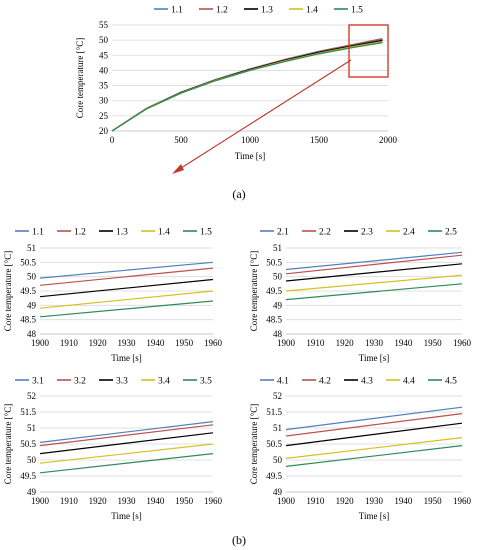 This screenshot has height=550, width=478. What do you see at coordinates (374, 272) in the screenshot?
I see `series-line-2.3` at bounding box center [374, 272].